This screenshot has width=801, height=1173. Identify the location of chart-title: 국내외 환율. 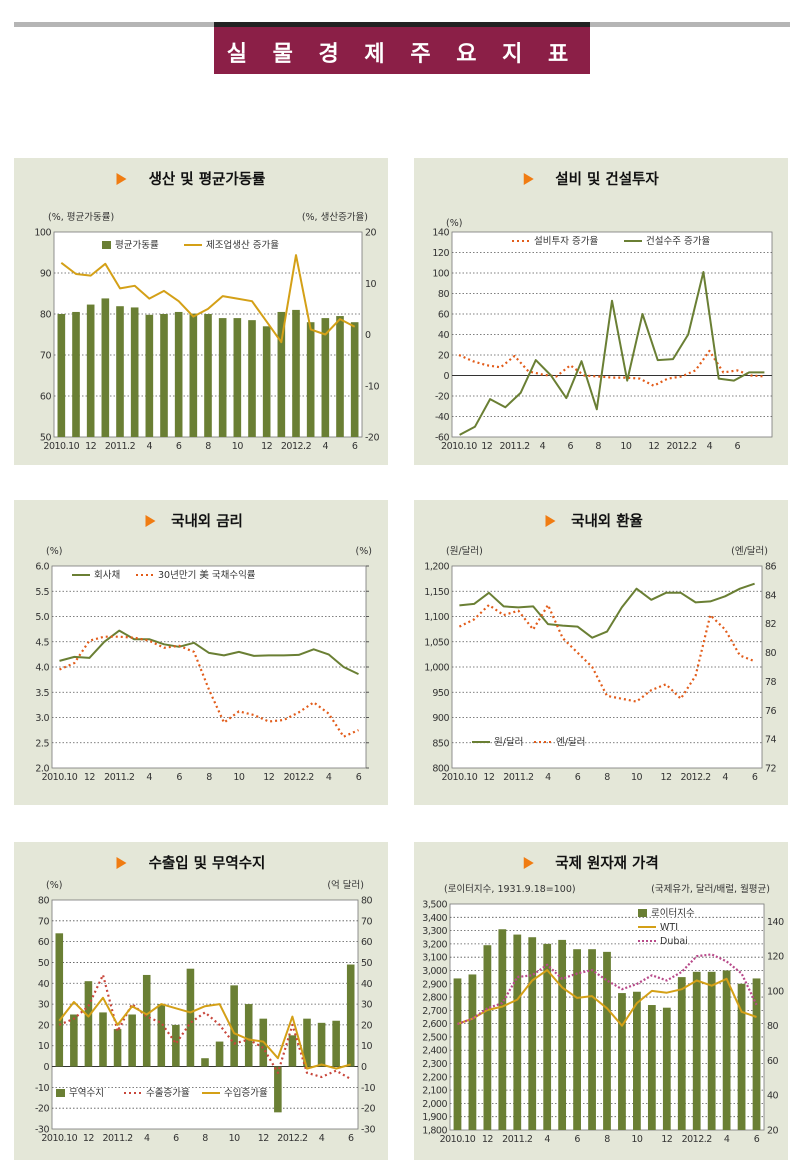
(607, 521).